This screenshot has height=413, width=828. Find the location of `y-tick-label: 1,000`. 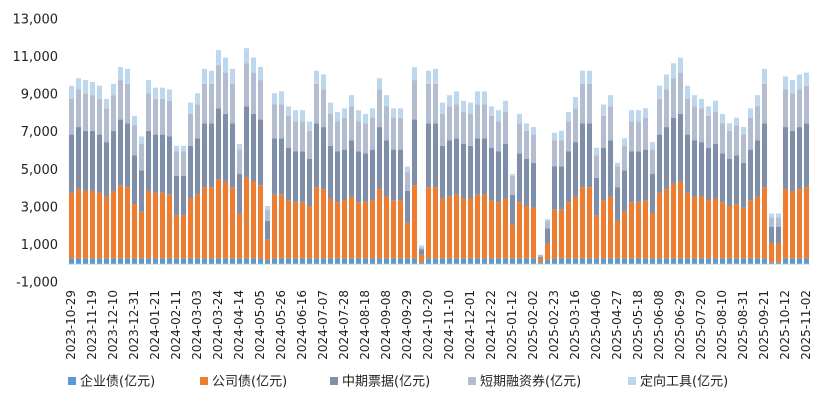

y-tick-label: 1,000 is located at coordinates (39, 245).